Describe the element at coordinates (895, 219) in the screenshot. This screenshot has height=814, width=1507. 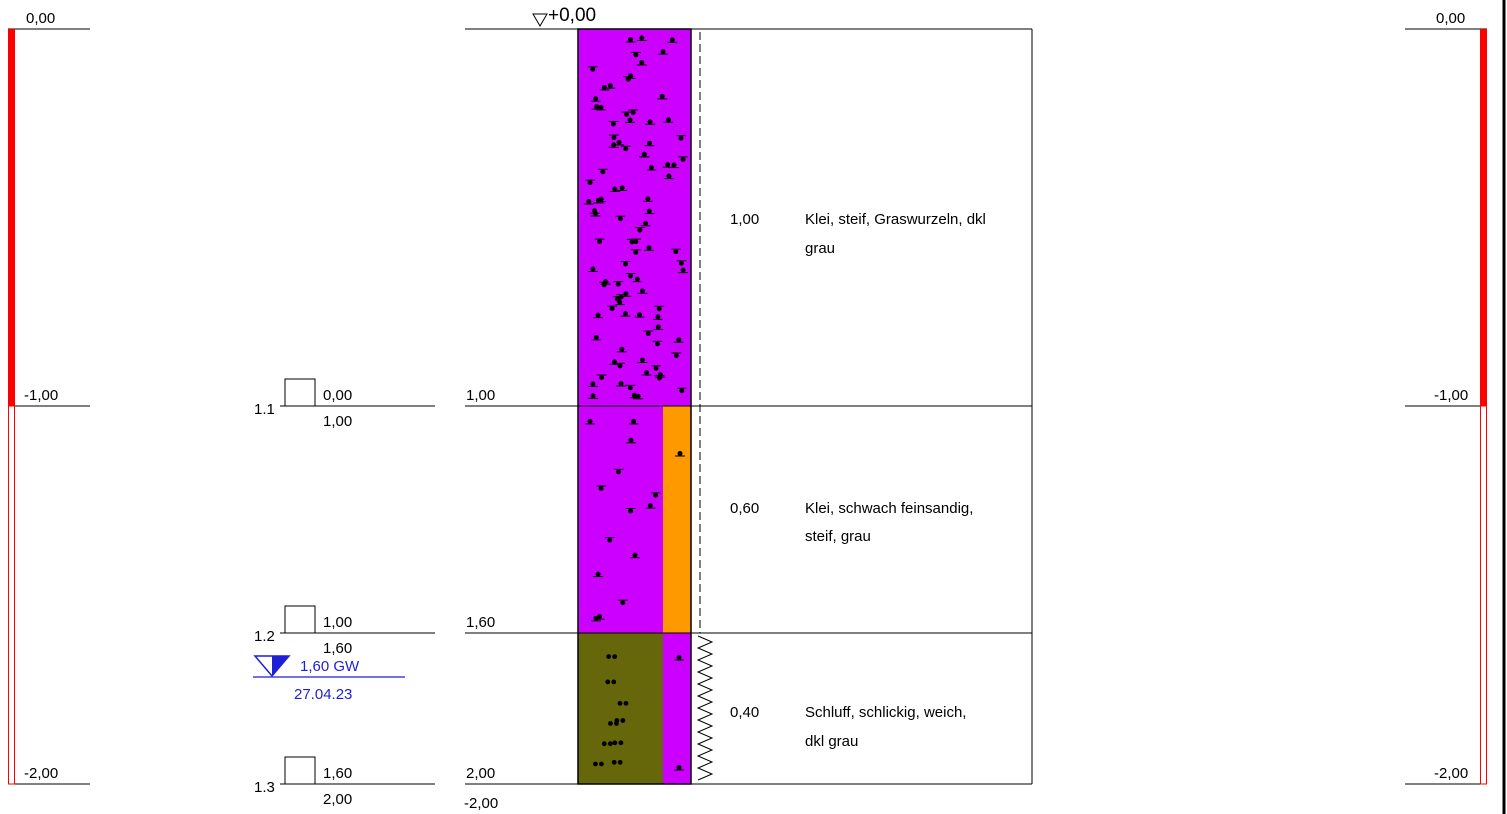
I see `layer-description-line: Klei, steif, Graswurzeln, dkl` at that location.